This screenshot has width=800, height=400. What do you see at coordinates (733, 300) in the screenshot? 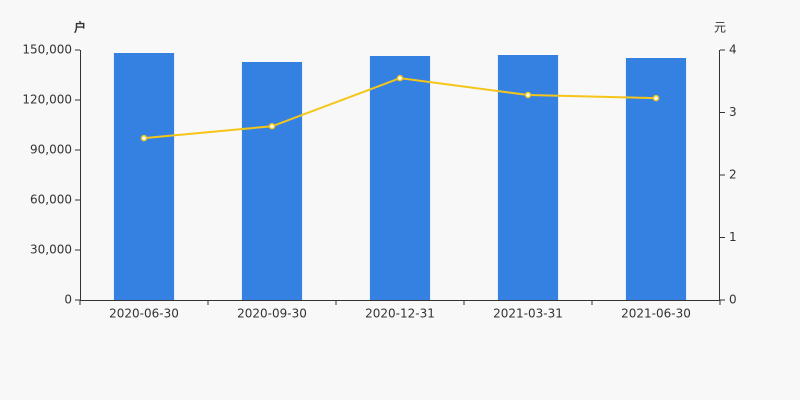
I see `y2-tick-label: 0` at bounding box center [733, 300].